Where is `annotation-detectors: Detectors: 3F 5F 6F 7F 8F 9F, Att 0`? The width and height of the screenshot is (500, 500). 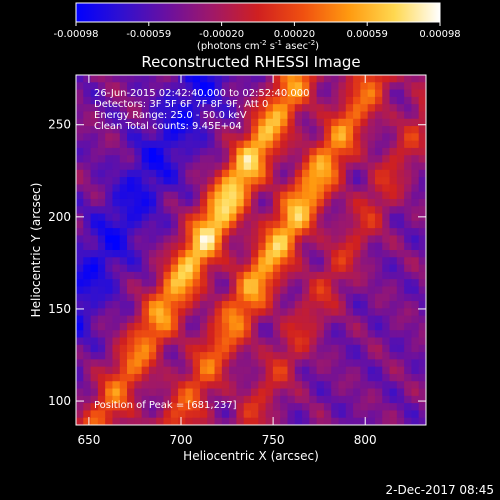 annotation-detectors: Detectors: 3F 5F 6F 7F 8F 9F, Att 0 is located at coordinates (181, 104).